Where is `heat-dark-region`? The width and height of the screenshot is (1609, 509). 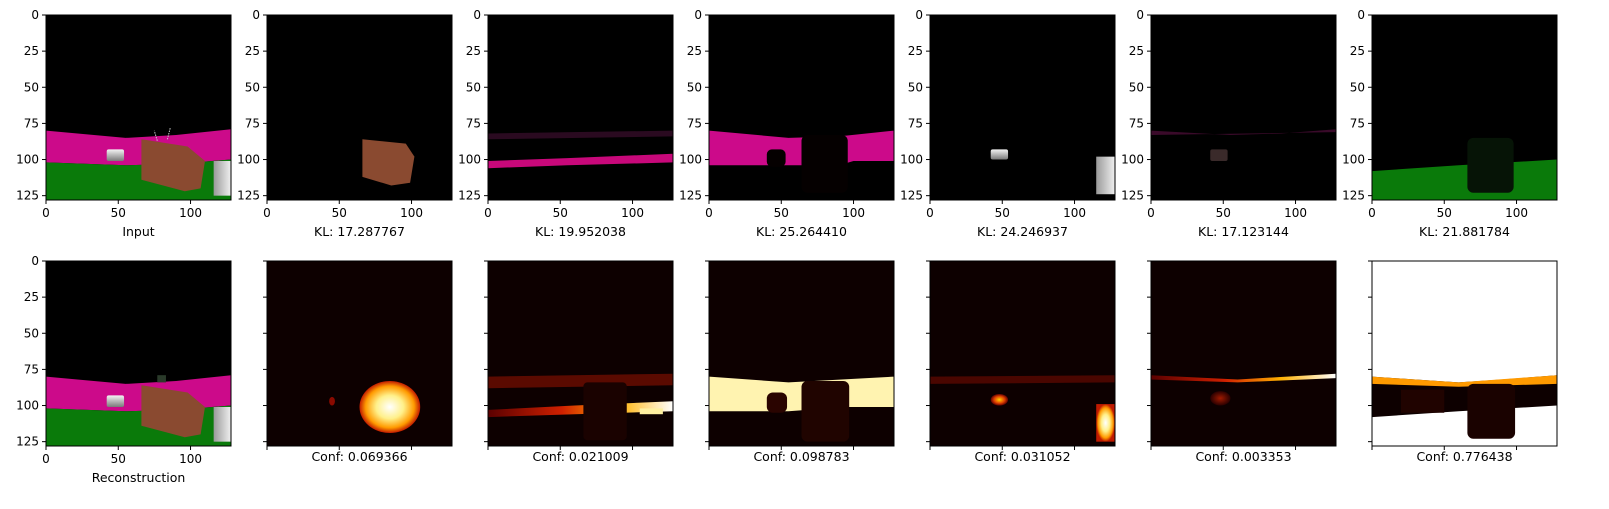 heat-dark-region is located at coordinates (1422, 401).